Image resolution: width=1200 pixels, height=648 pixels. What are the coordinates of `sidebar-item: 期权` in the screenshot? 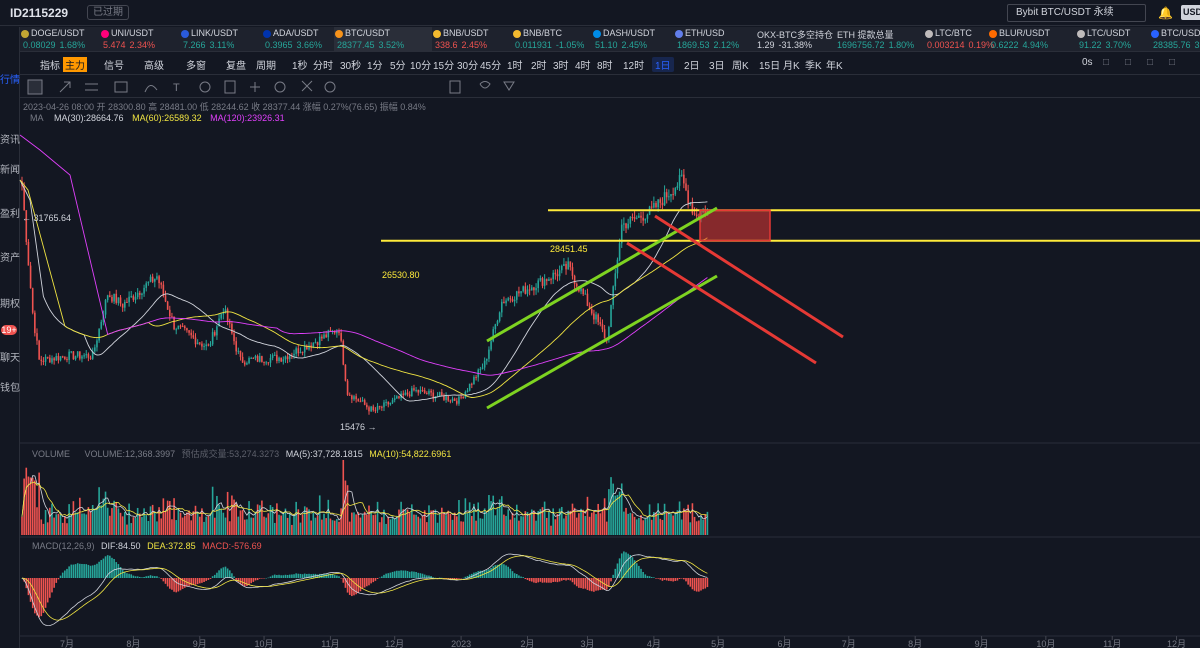 It's located at (10, 304).